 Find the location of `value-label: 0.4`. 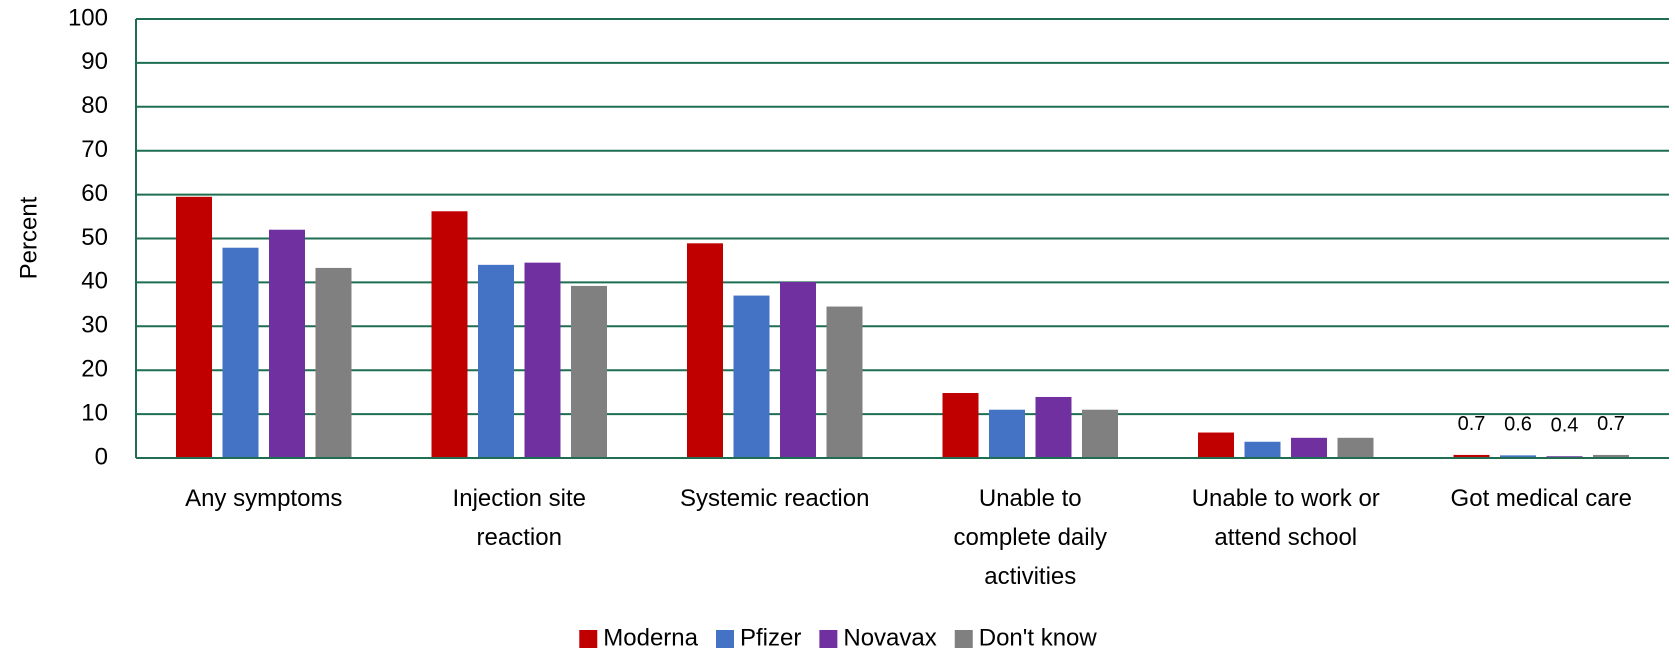

value-label: 0.4 is located at coordinates (1565, 426).